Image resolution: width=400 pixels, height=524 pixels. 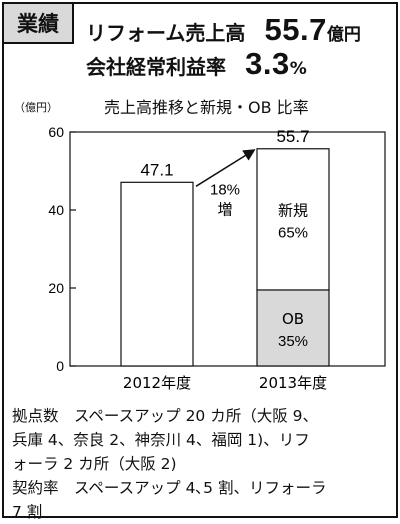 I want to click on headline-revenue-unit: 億円, so click(x=343, y=35).